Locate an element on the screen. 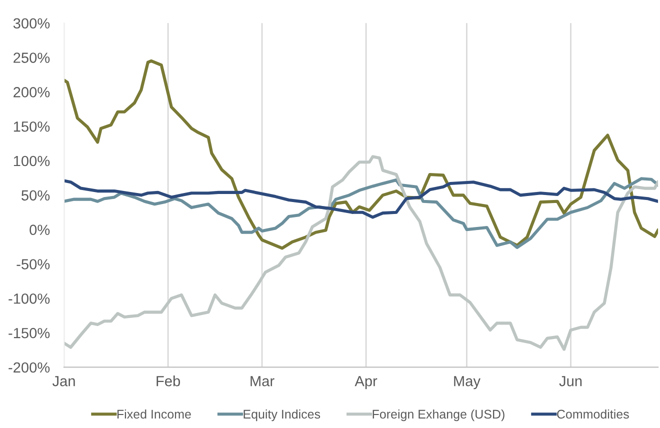 The width and height of the screenshot is (660, 428). legend-label: Equity Indices is located at coordinates (282, 415).